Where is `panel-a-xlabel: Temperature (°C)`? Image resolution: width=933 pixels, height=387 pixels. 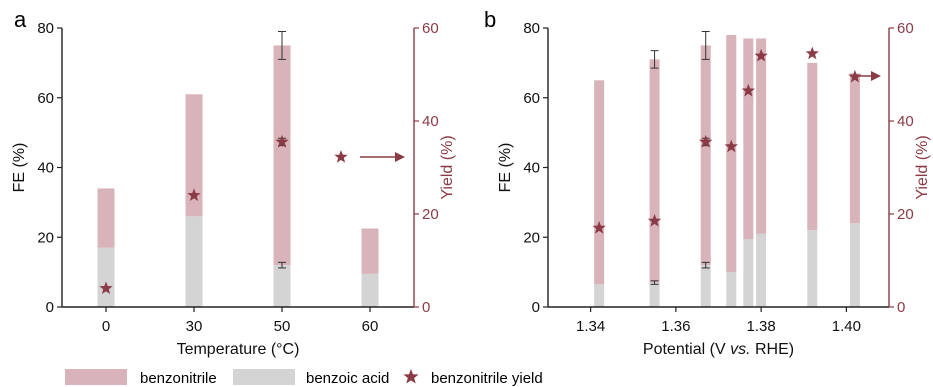 panel-a-xlabel: Temperature (°C) is located at coordinates (238, 349).